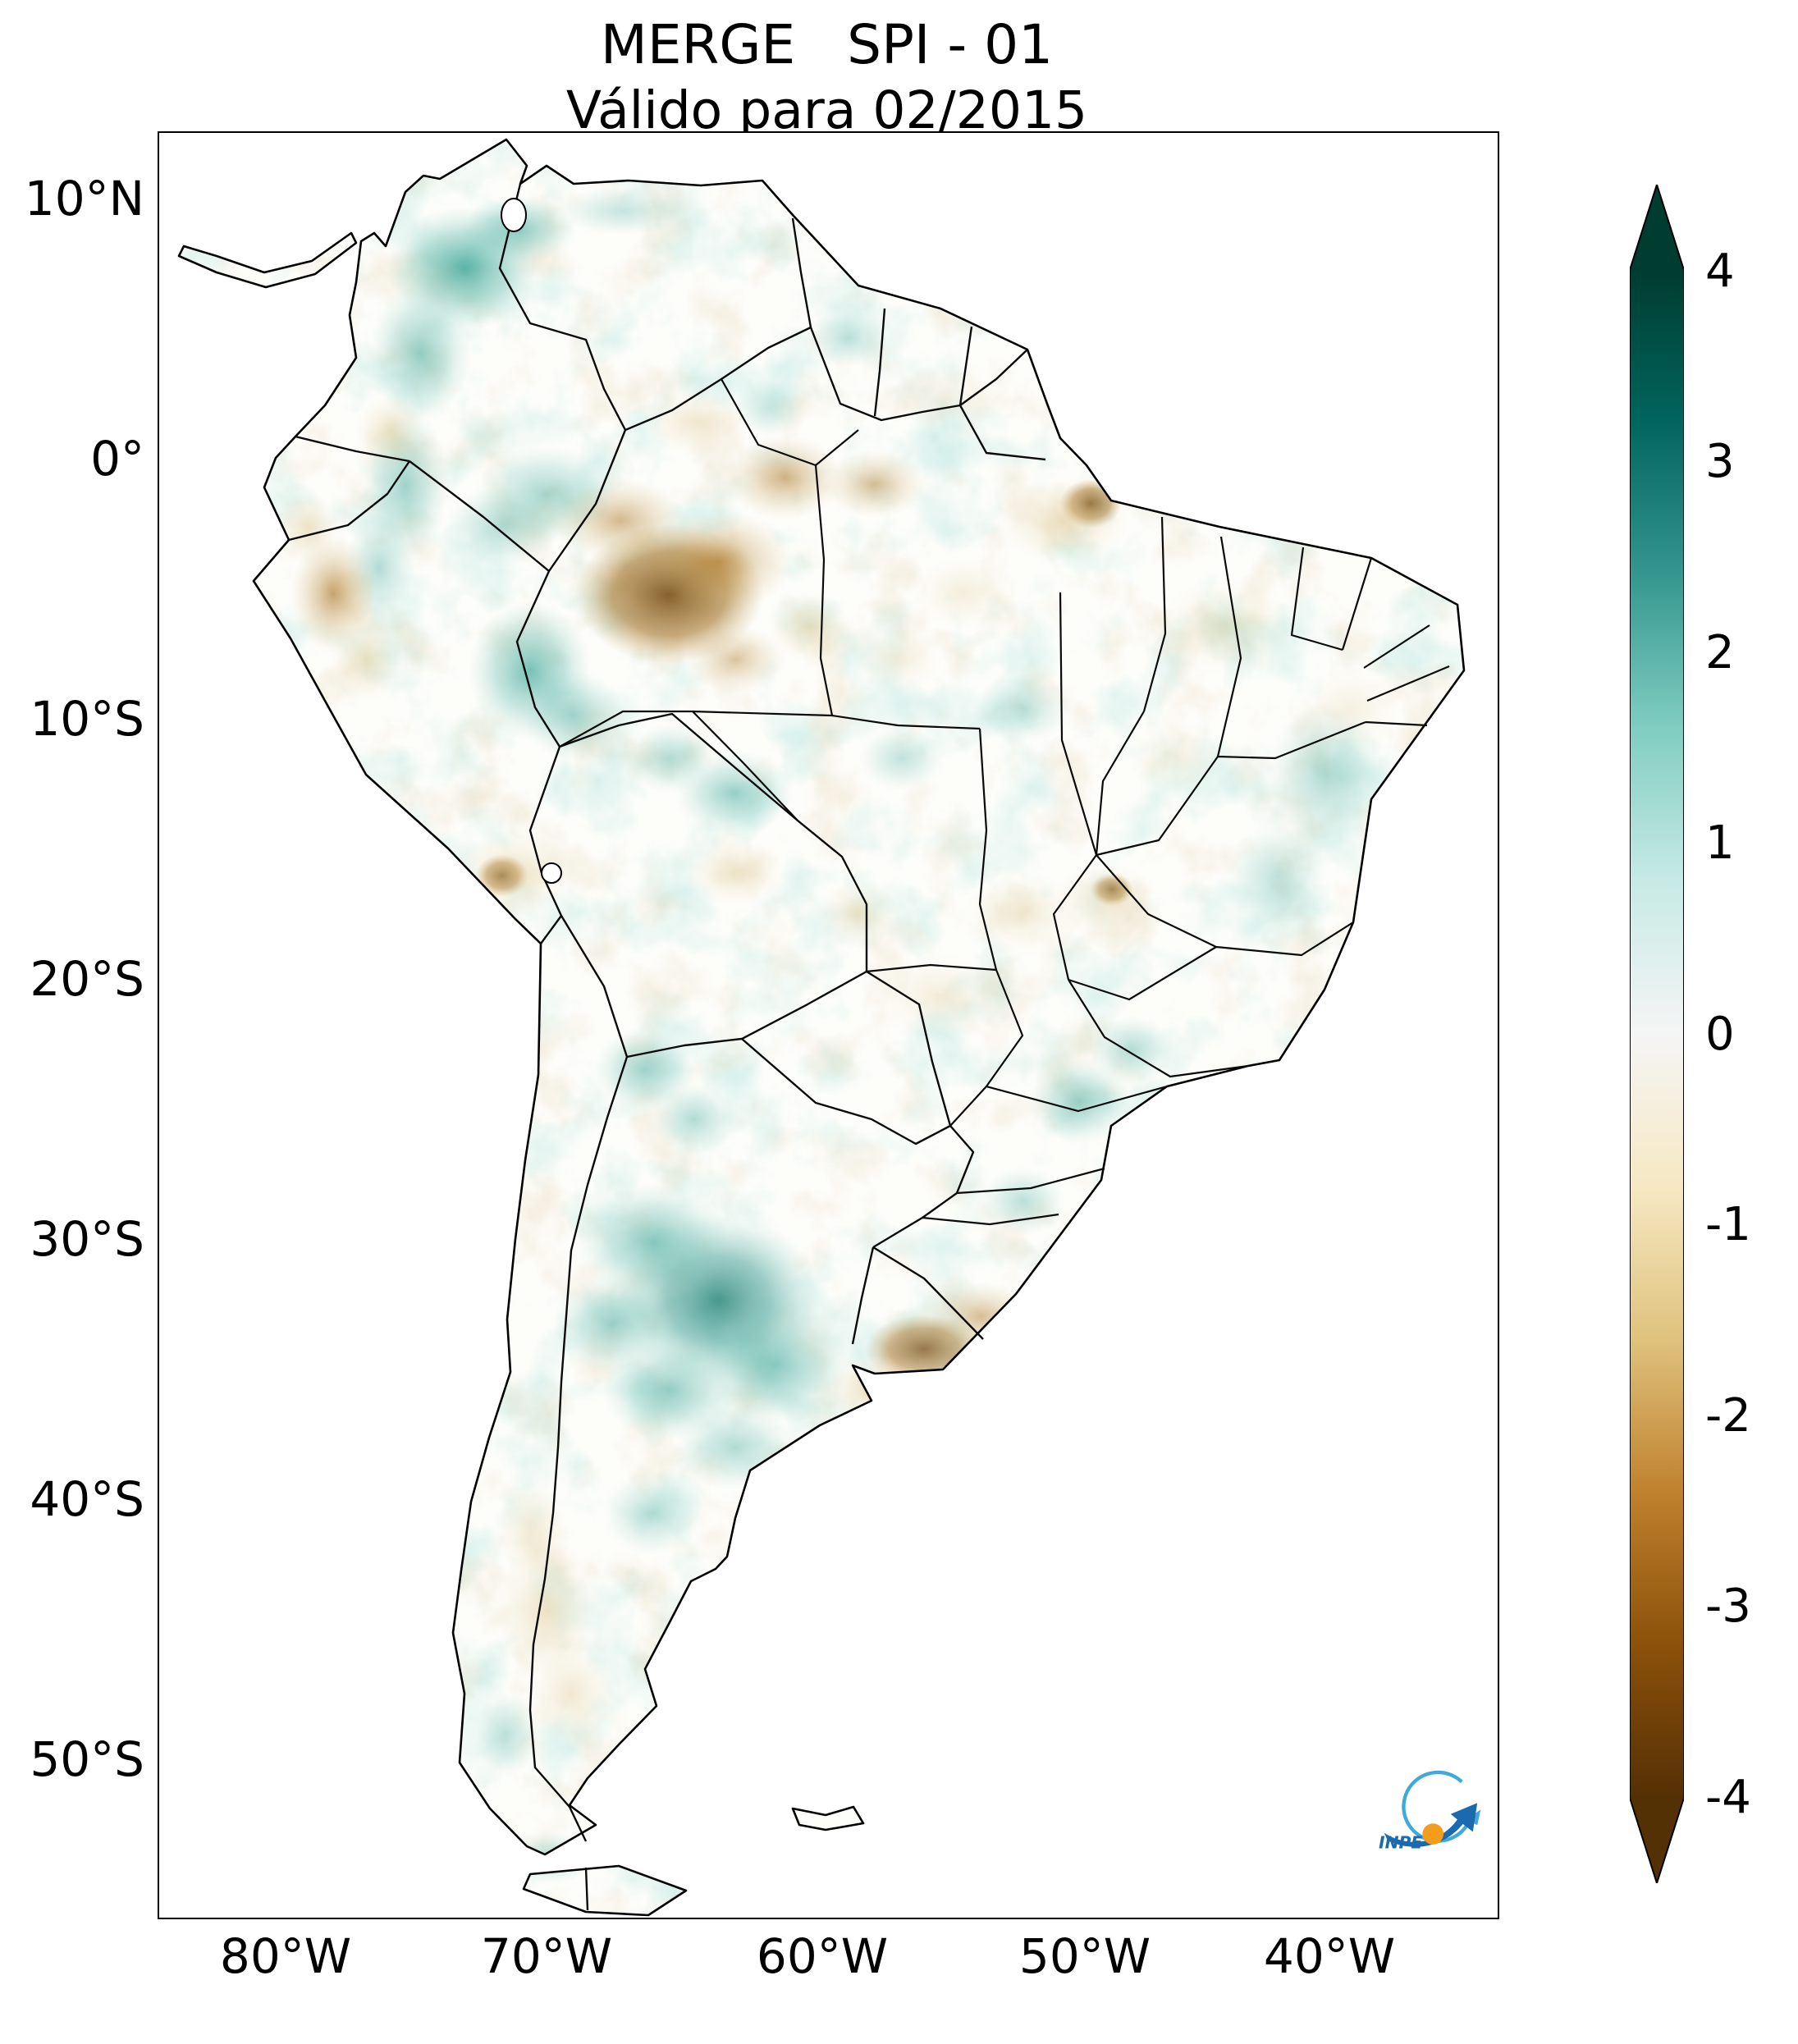 The height and width of the screenshot is (2044, 1798). I want to click on y-axis-label-50s: 50°S, so click(87, 1759).